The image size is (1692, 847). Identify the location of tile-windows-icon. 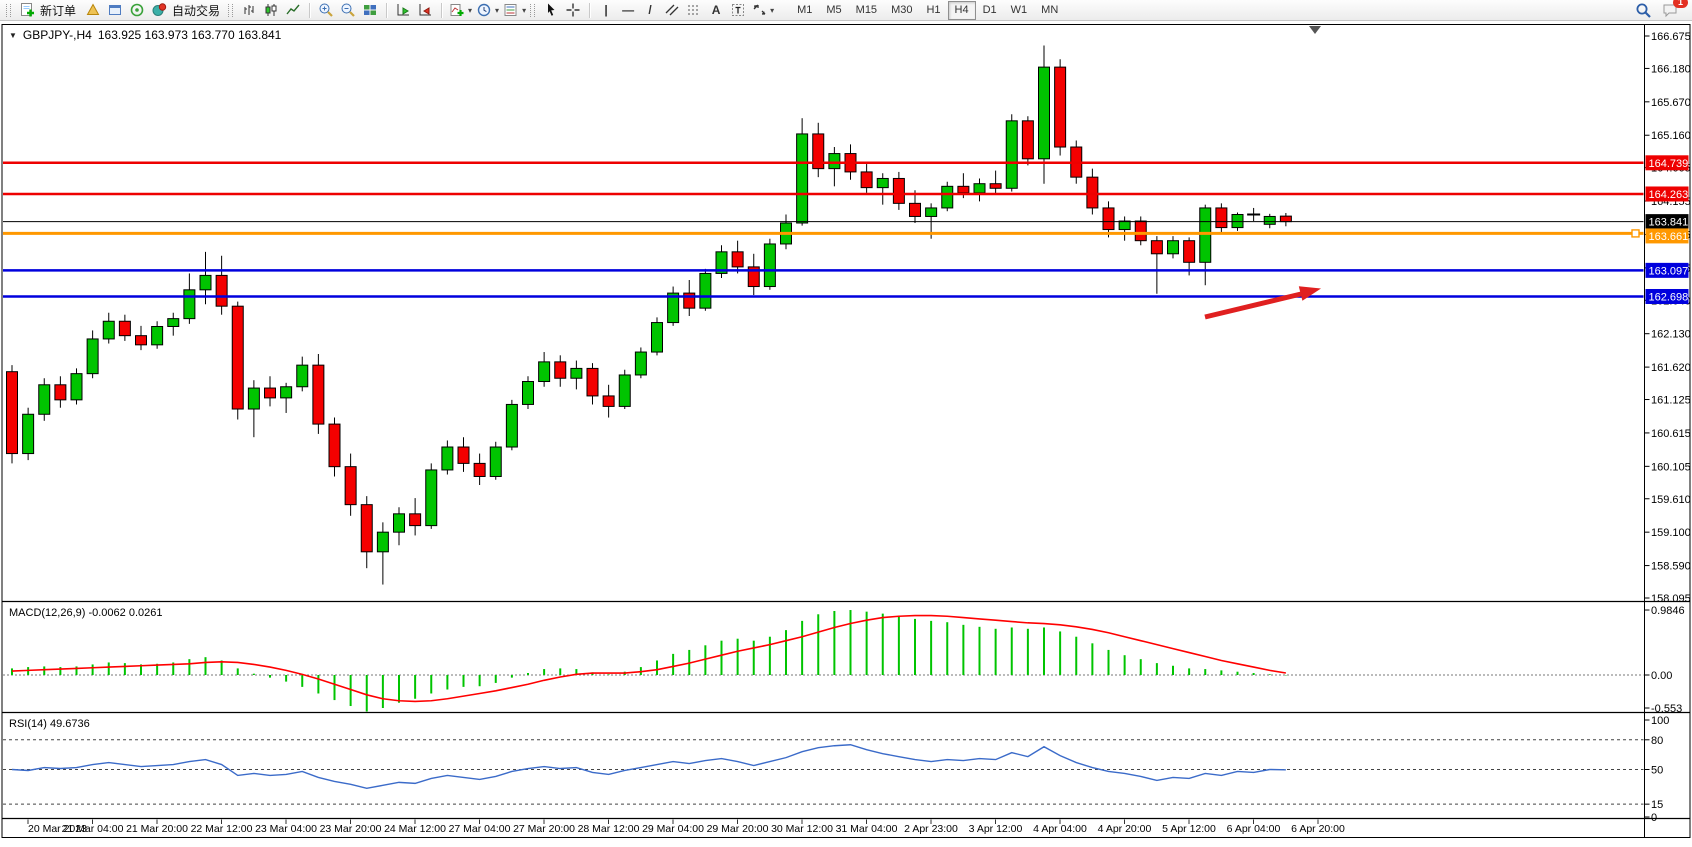
(370, 10).